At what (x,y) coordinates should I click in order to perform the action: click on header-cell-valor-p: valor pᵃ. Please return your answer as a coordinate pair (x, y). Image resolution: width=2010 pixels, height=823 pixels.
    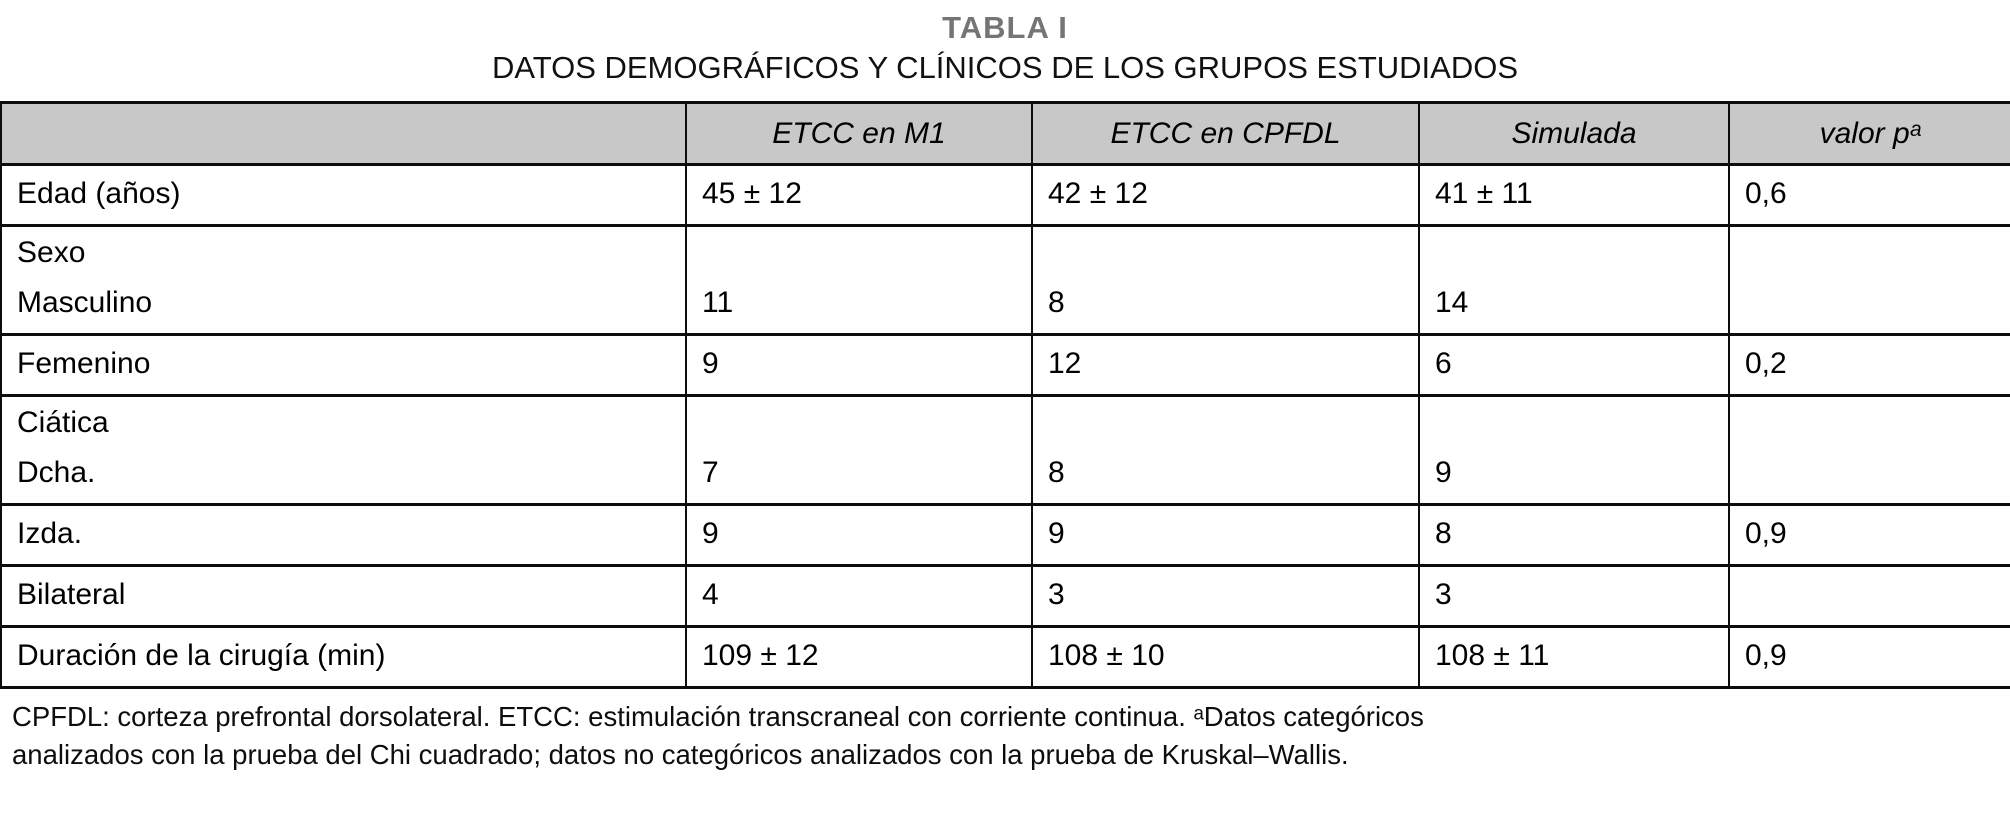
    Looking at the image, I should click on (1869, 133).